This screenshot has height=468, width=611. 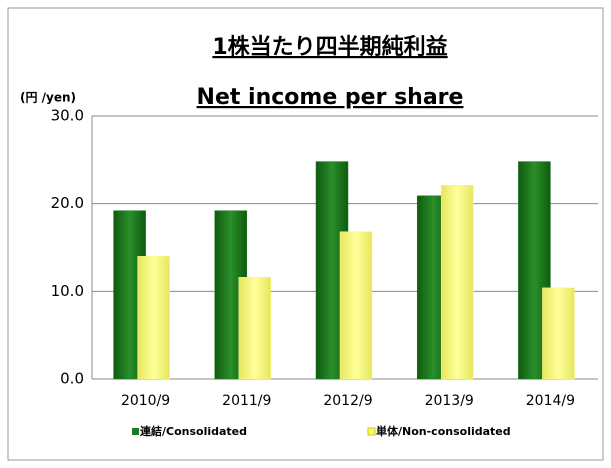 What do you see at coordinates (246, 401) in the screenshot?
I see `x-tick-label: 2011/9` at bounding box center [246, 401].